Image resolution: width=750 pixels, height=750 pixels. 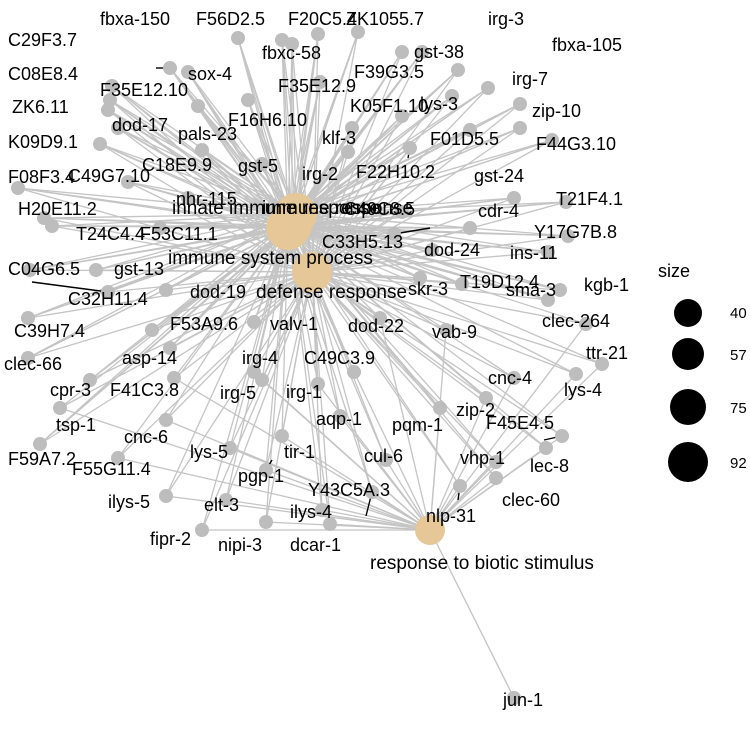 I want to click on gene-label-f41c3-8: F41C3.8, so click(x=144, y=390).